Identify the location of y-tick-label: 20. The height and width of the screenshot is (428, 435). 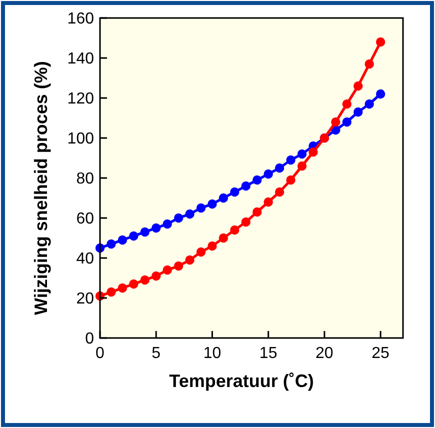
(85, 299).